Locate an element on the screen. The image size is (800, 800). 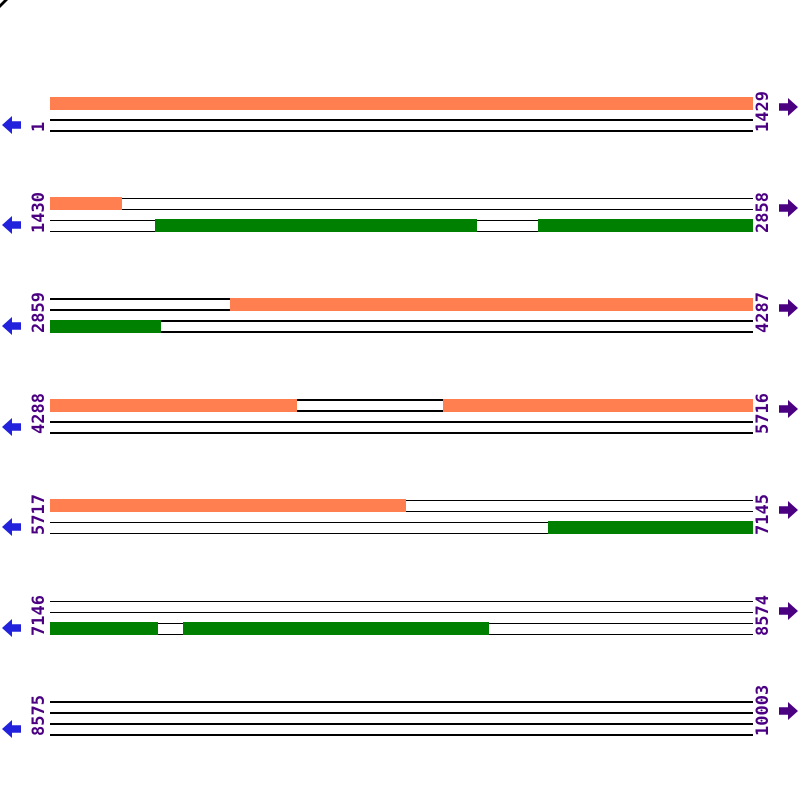
left-position-label: 8575 is located at coordinates (39, 716).